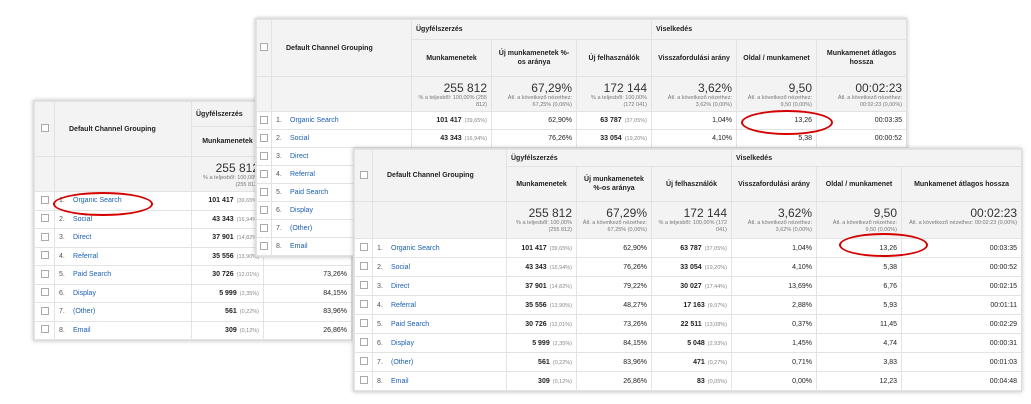  I want to click on metric-value: 12,23, so click(888, 381).